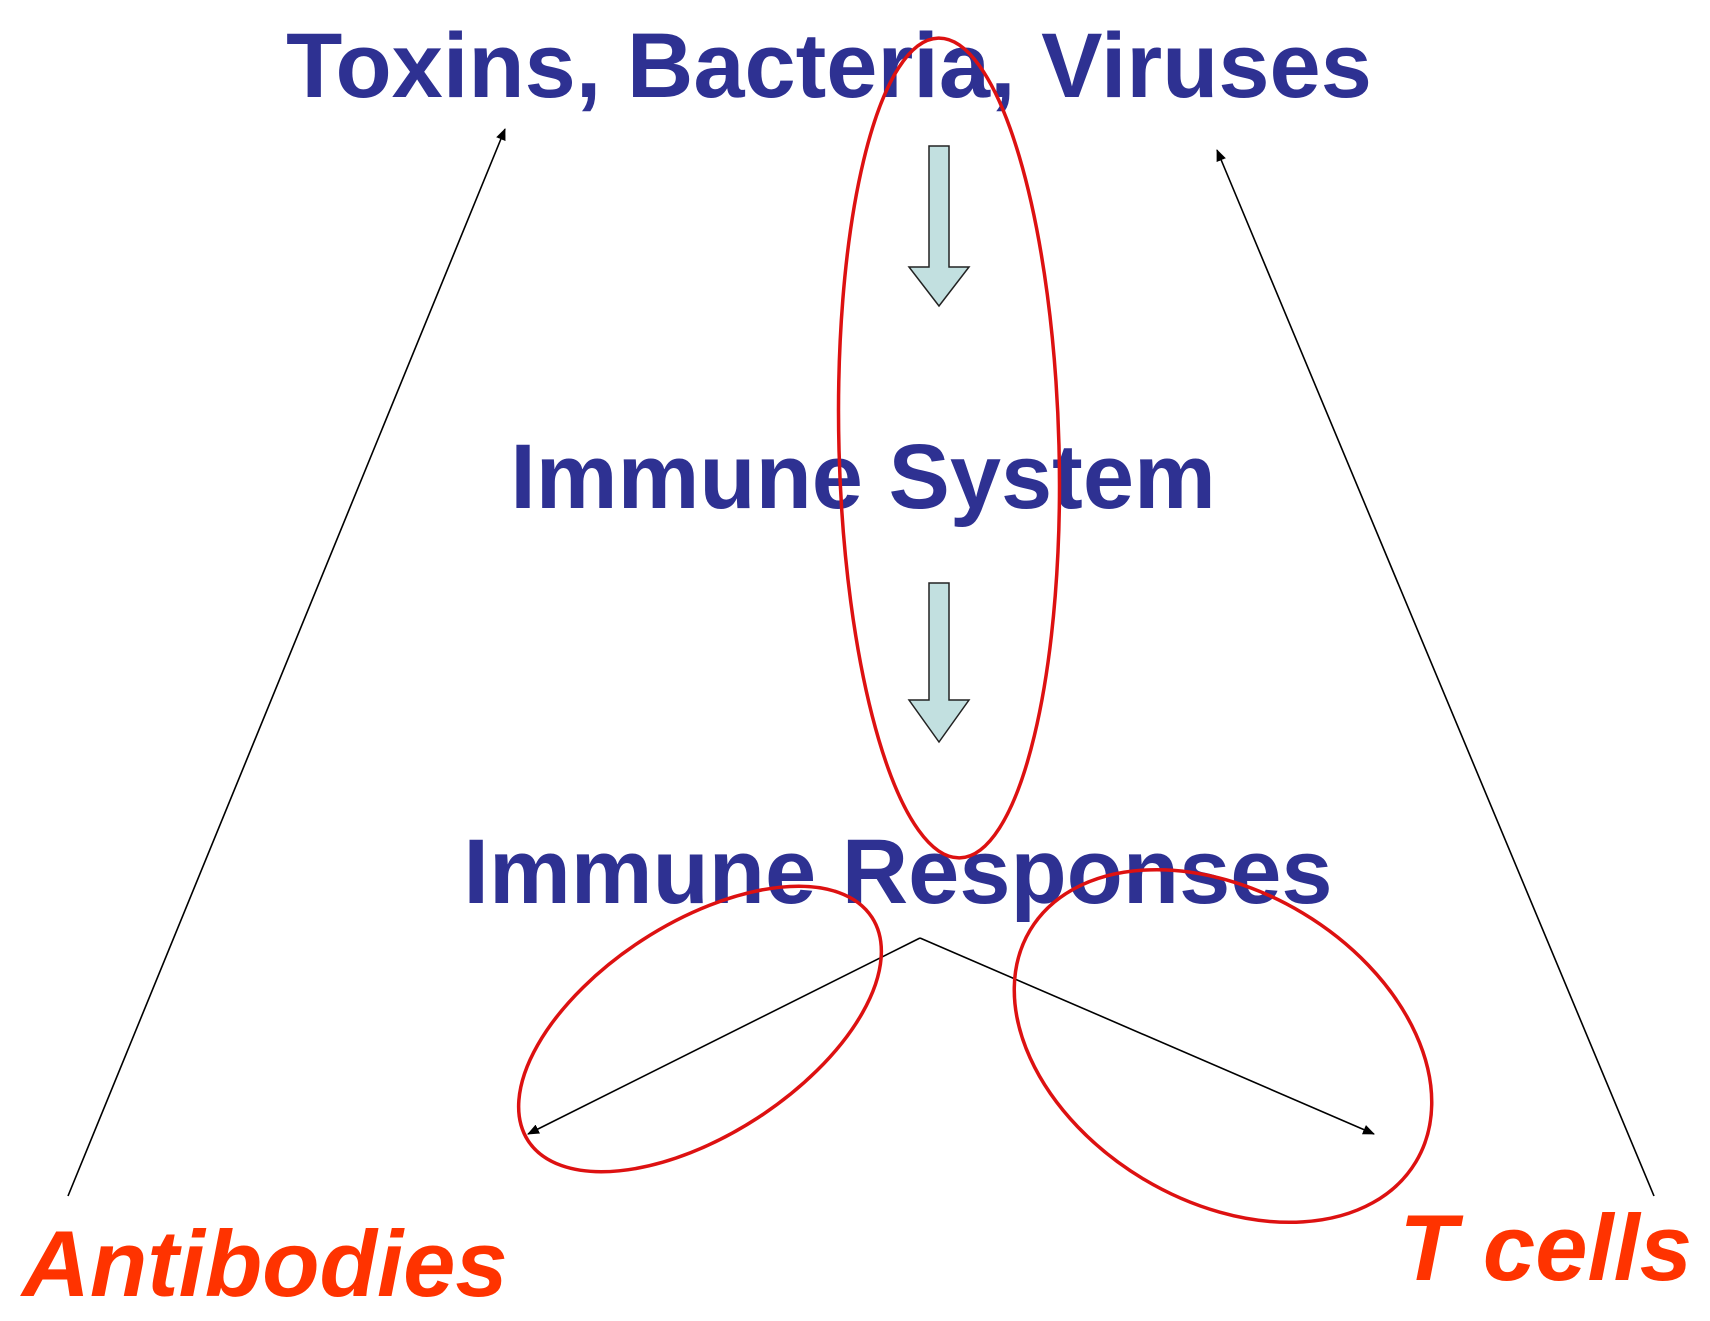  Describe the element at coordinates (264, 1263) in the screenshot. I see `antibodies-label: Antibodies` at that location.